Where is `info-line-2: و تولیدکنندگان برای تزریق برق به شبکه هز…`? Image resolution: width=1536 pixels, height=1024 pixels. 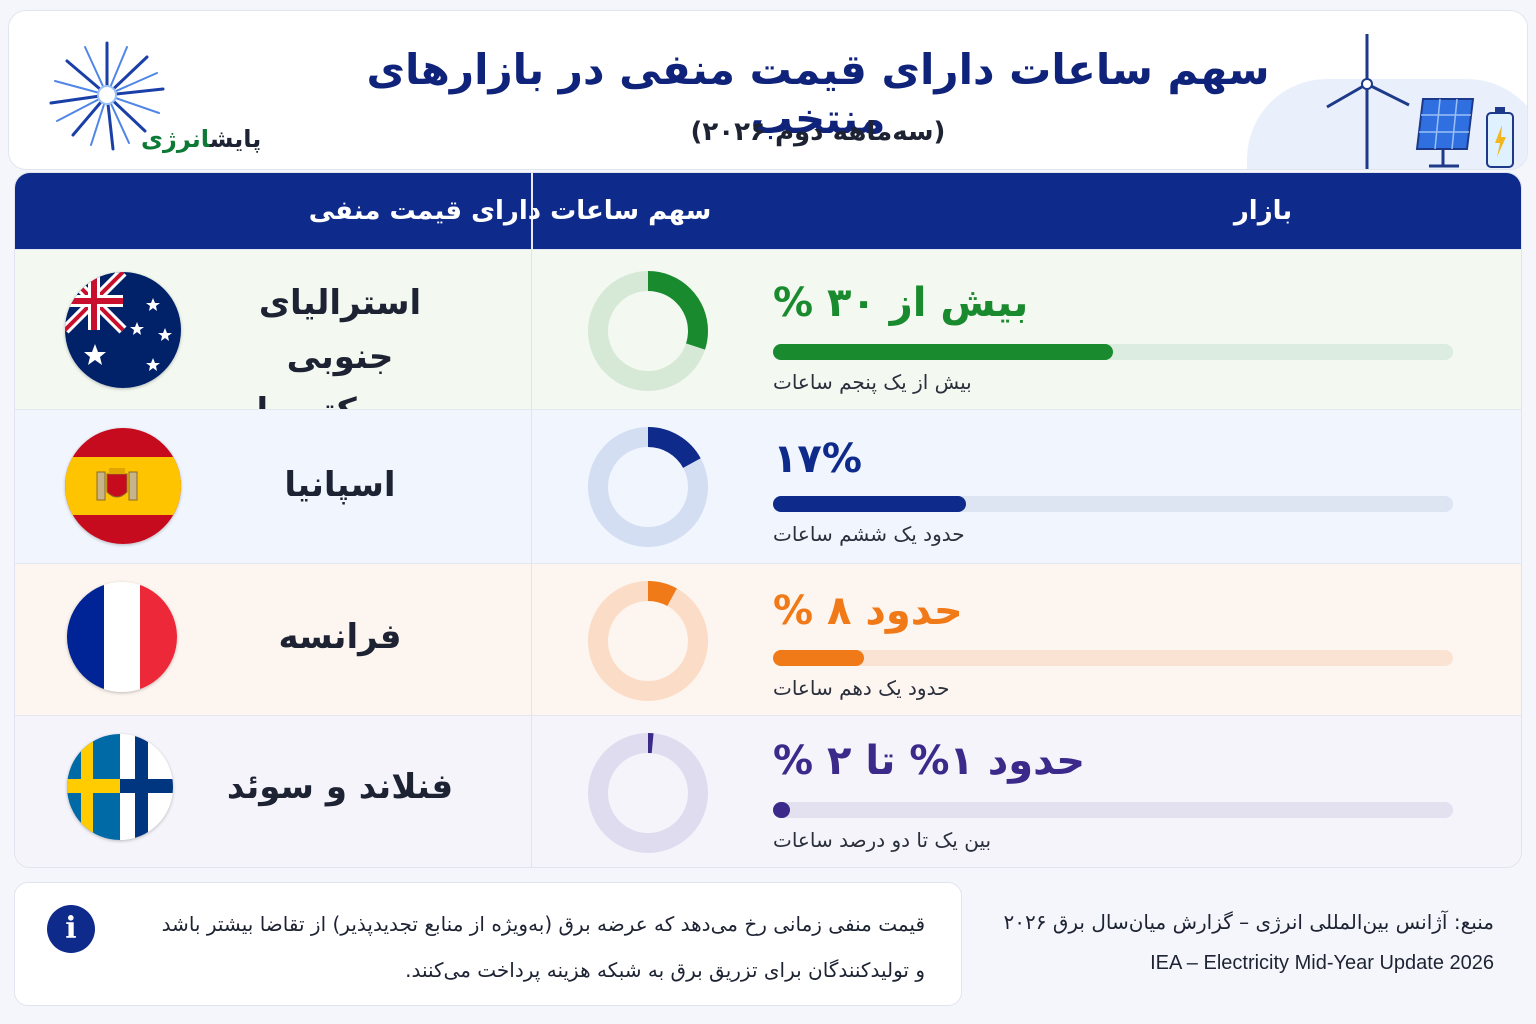 info-line-2: و تولیدکنندگان برای تزریق برق به شبکه هز… is located at coordinates (665, 970).